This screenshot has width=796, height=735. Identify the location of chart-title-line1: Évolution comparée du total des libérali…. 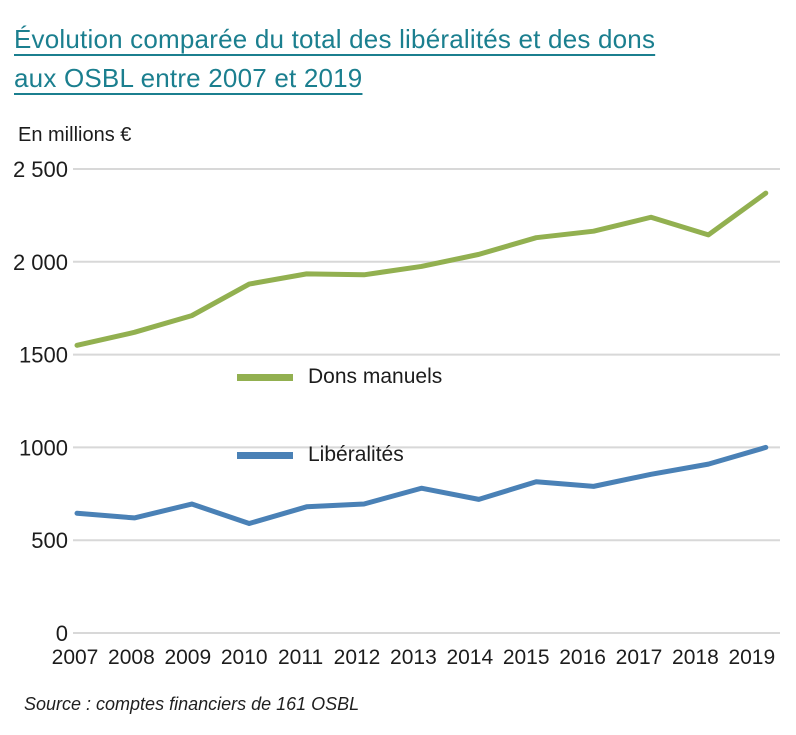
(335, 39).